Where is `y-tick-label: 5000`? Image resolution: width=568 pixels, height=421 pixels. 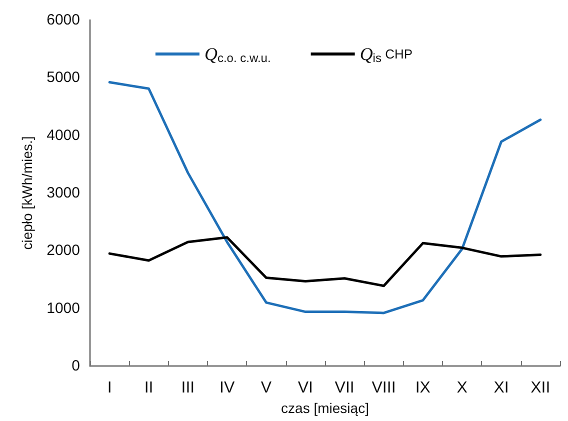 y-tick-label: 5000 is located at coordinates (63, 77).